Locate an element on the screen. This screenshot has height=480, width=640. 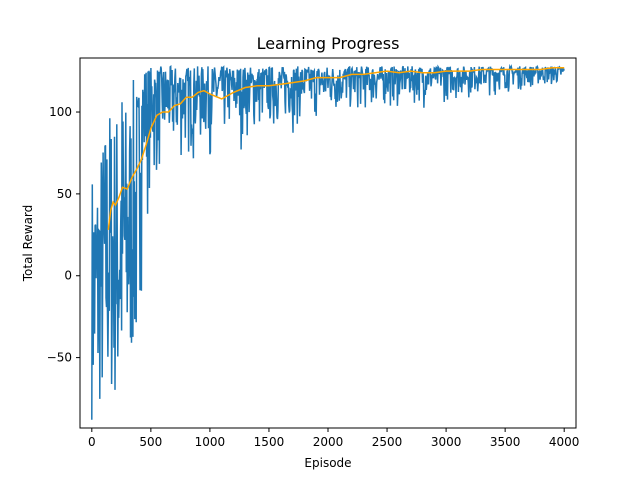
y-axis: −50 0 50 100 is located at coordinates (63, 235).